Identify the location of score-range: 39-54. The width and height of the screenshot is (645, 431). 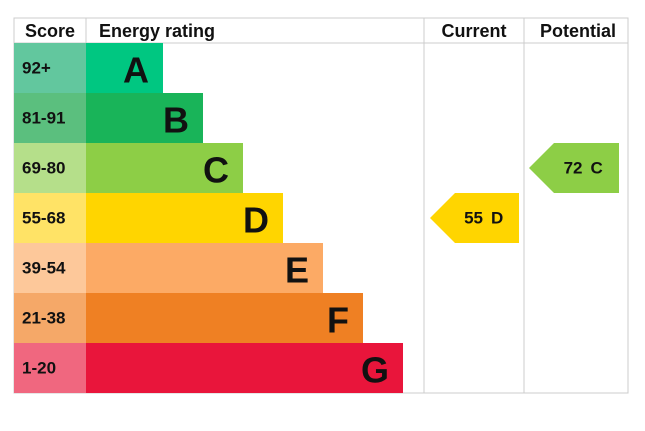
(44, 268).